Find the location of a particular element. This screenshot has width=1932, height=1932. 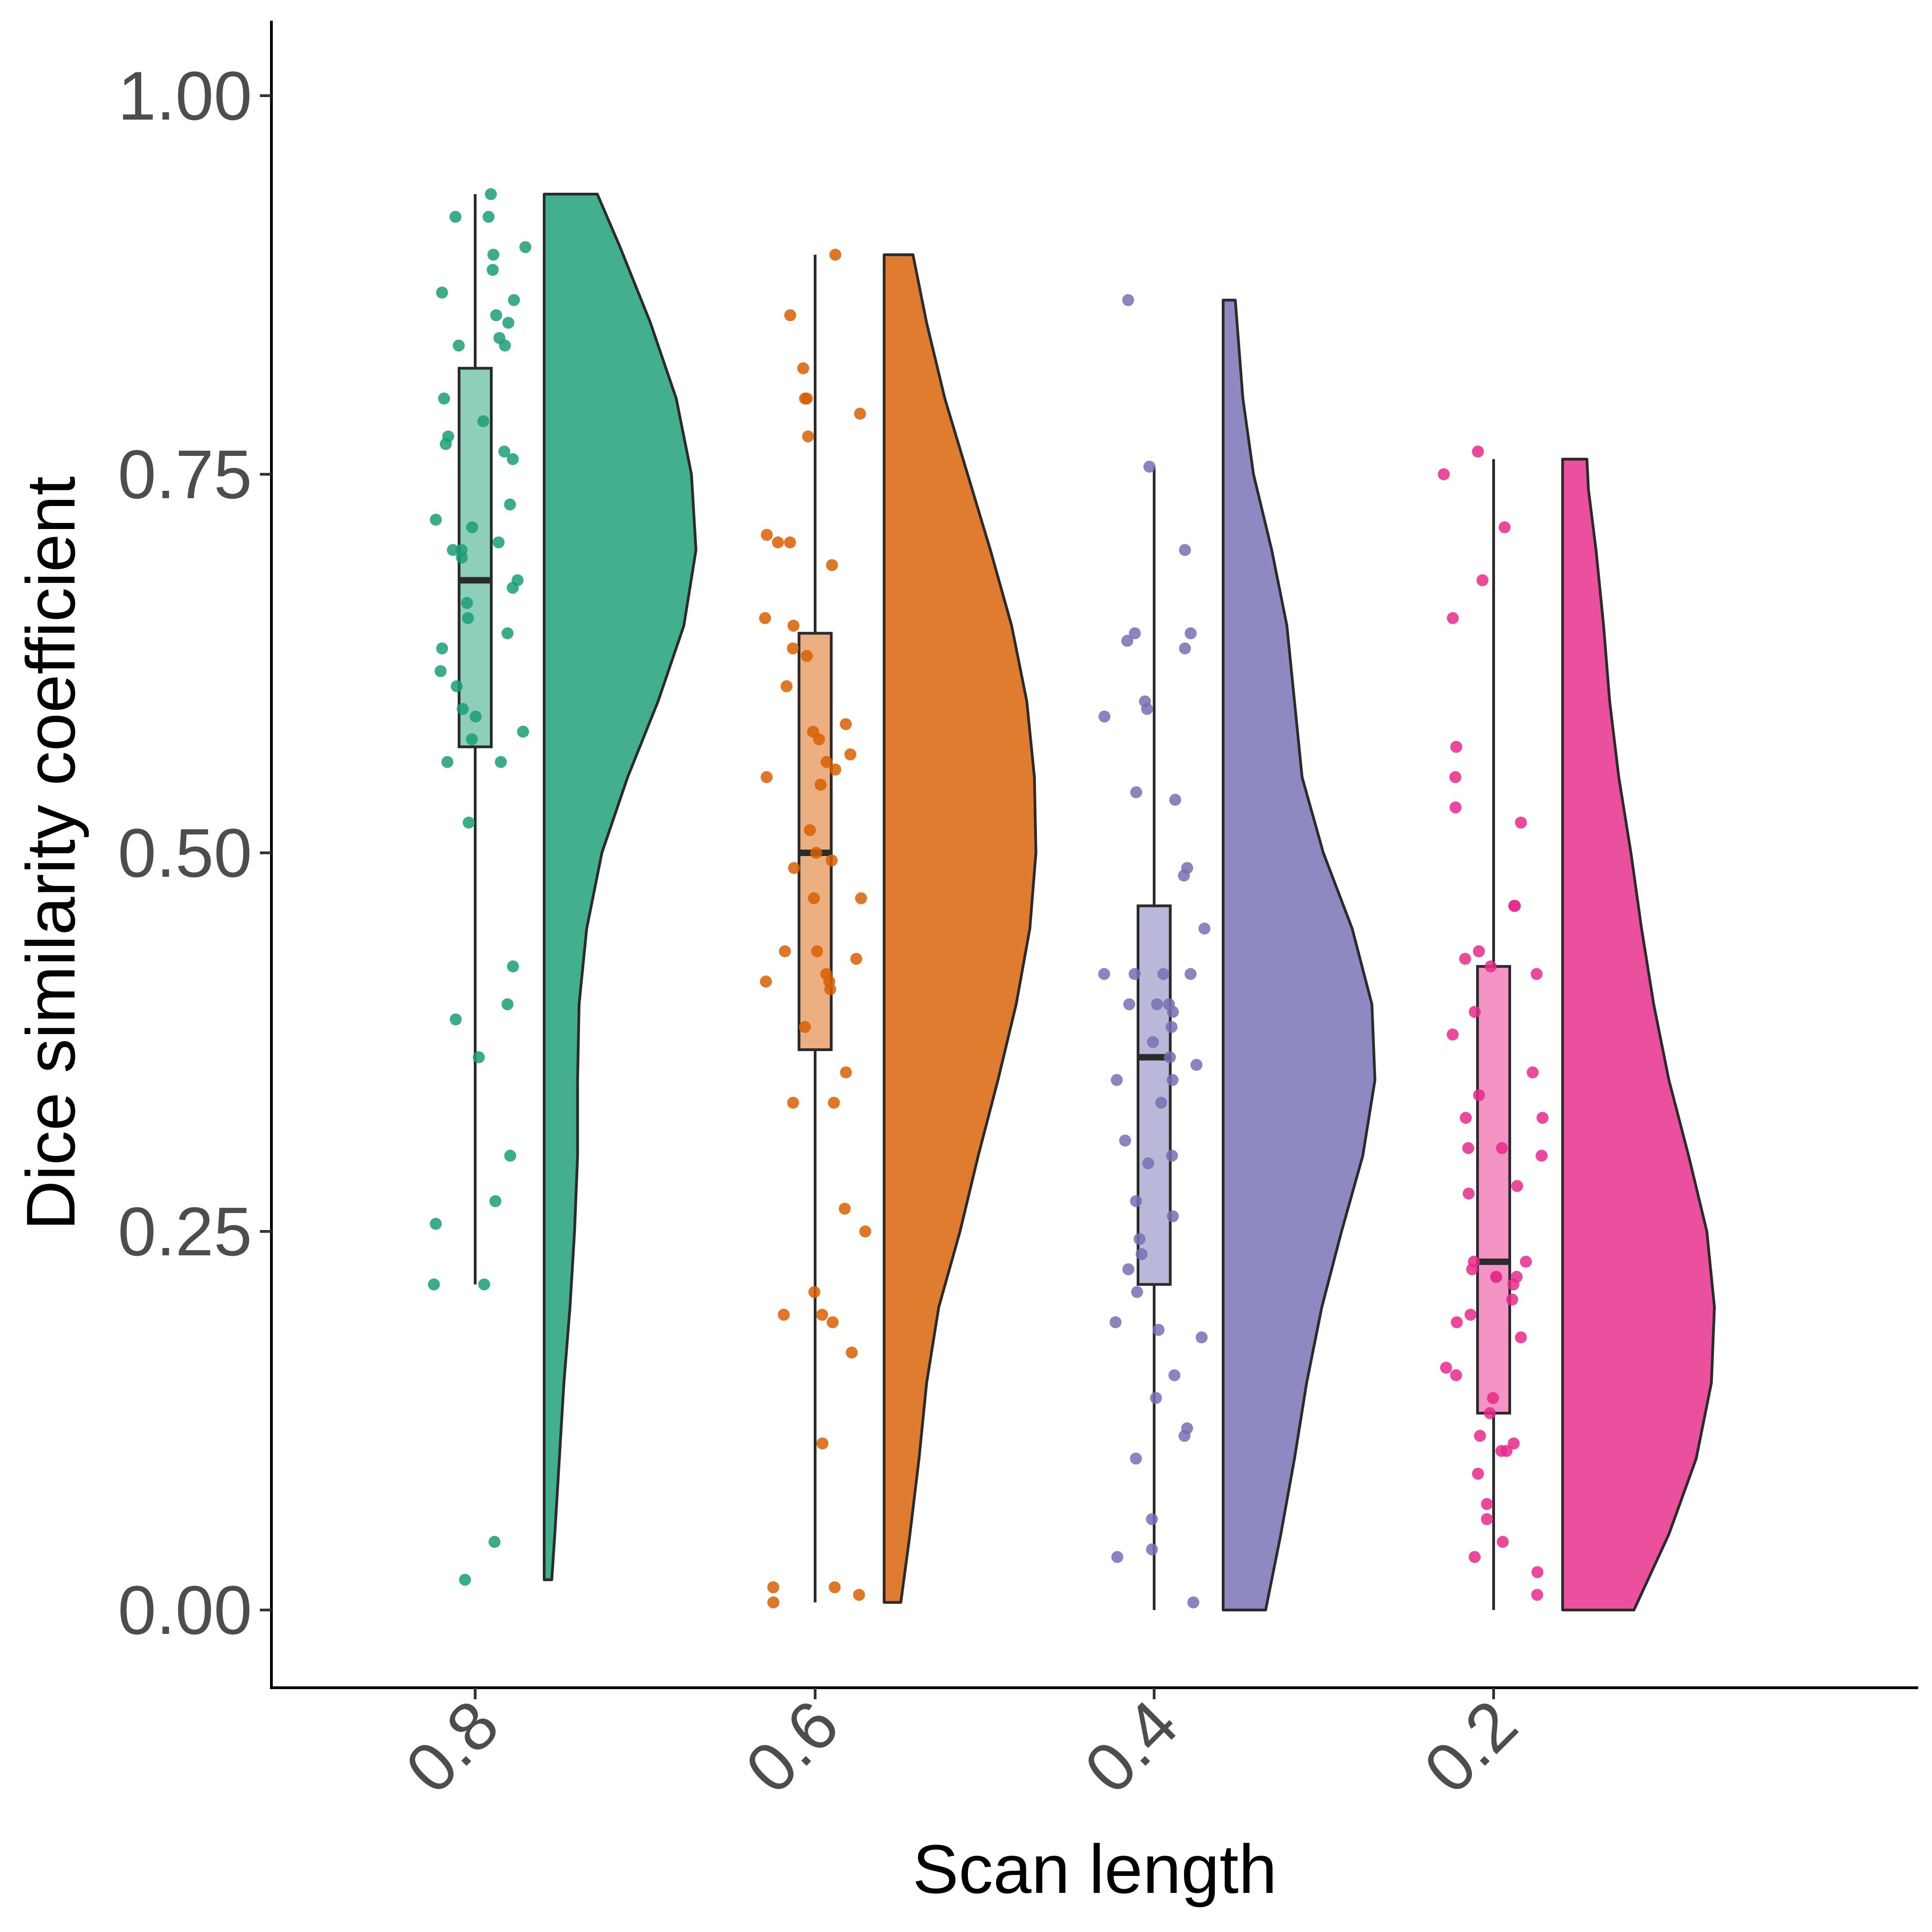

x-tick-label-0-8: 0.8 is located at coordinates (452, 1746).